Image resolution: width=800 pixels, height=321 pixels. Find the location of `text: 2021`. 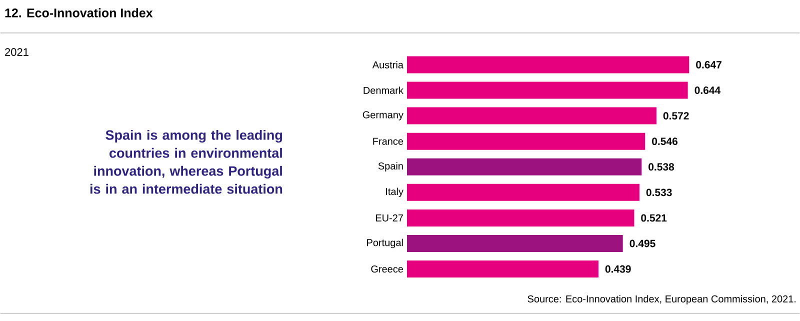

text: 2021 is located at coordinates (16, 52).